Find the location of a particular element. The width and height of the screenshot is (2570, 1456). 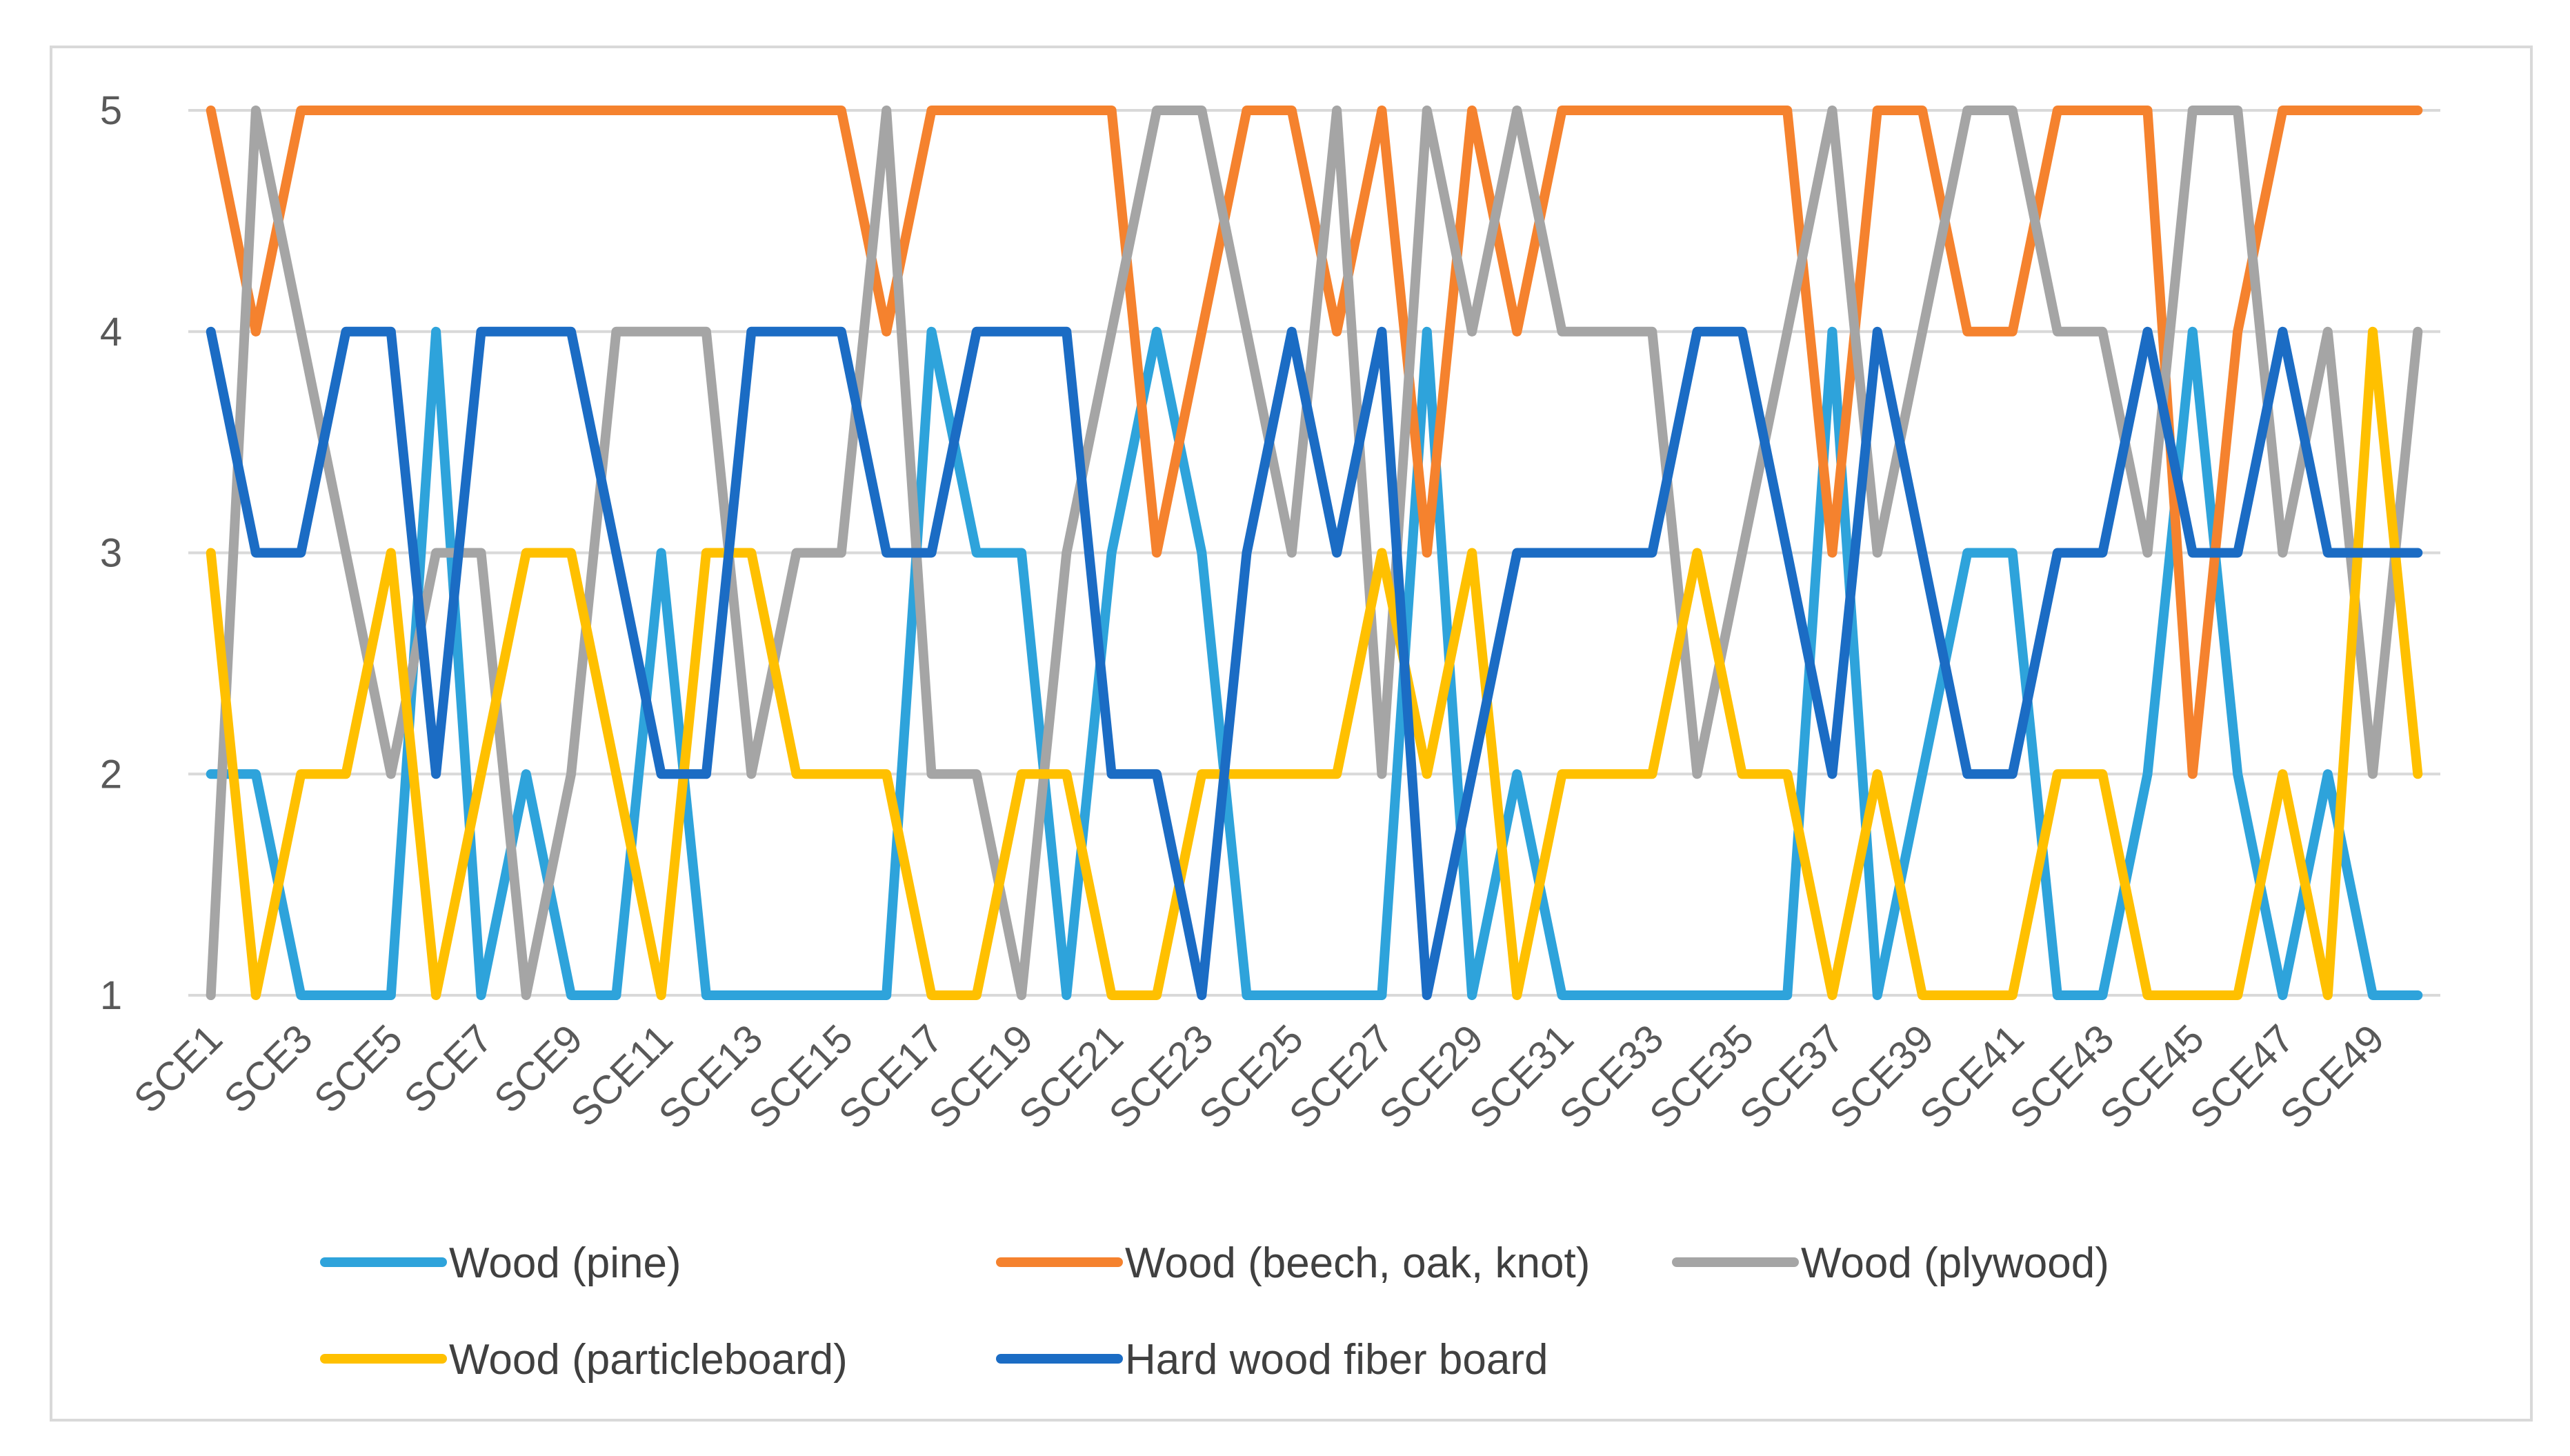

legend-label-wood-pine: Wood (pine) is located at coordinates (565, 1263).